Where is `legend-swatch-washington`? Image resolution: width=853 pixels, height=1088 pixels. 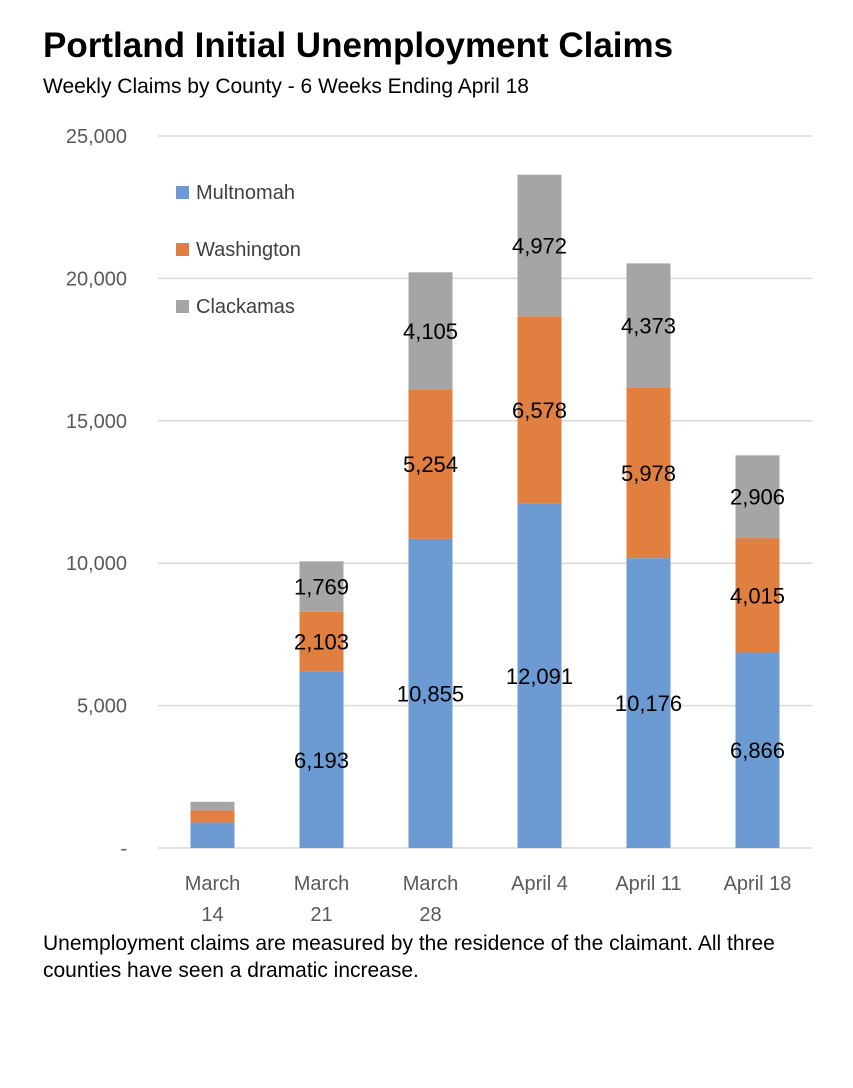 legend-swatch-washington is located at coordinates (182, 249).